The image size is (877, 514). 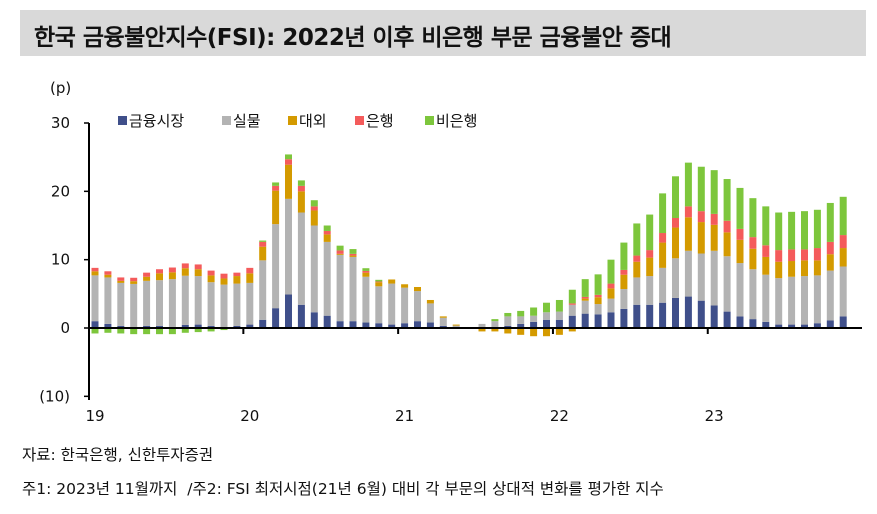 I want to click on y-tick-label: 10, so click(x=60, y=260).